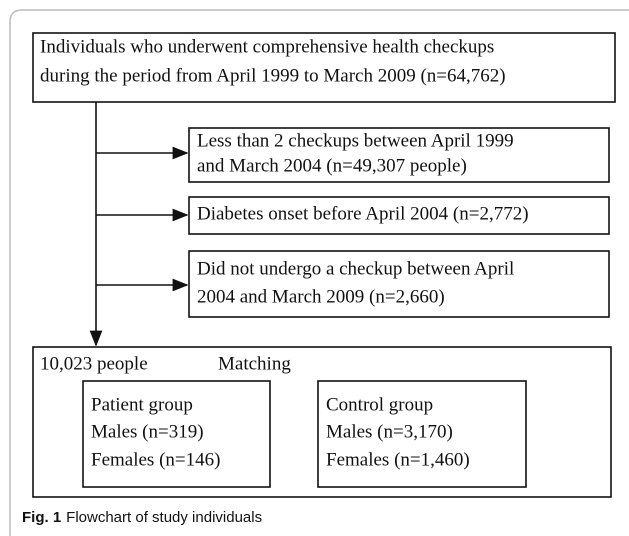  What do you see at coordinates (41, 517) in the screenshot?
I see `caption-label: Fig. 1` at bounding box center [41, 517].